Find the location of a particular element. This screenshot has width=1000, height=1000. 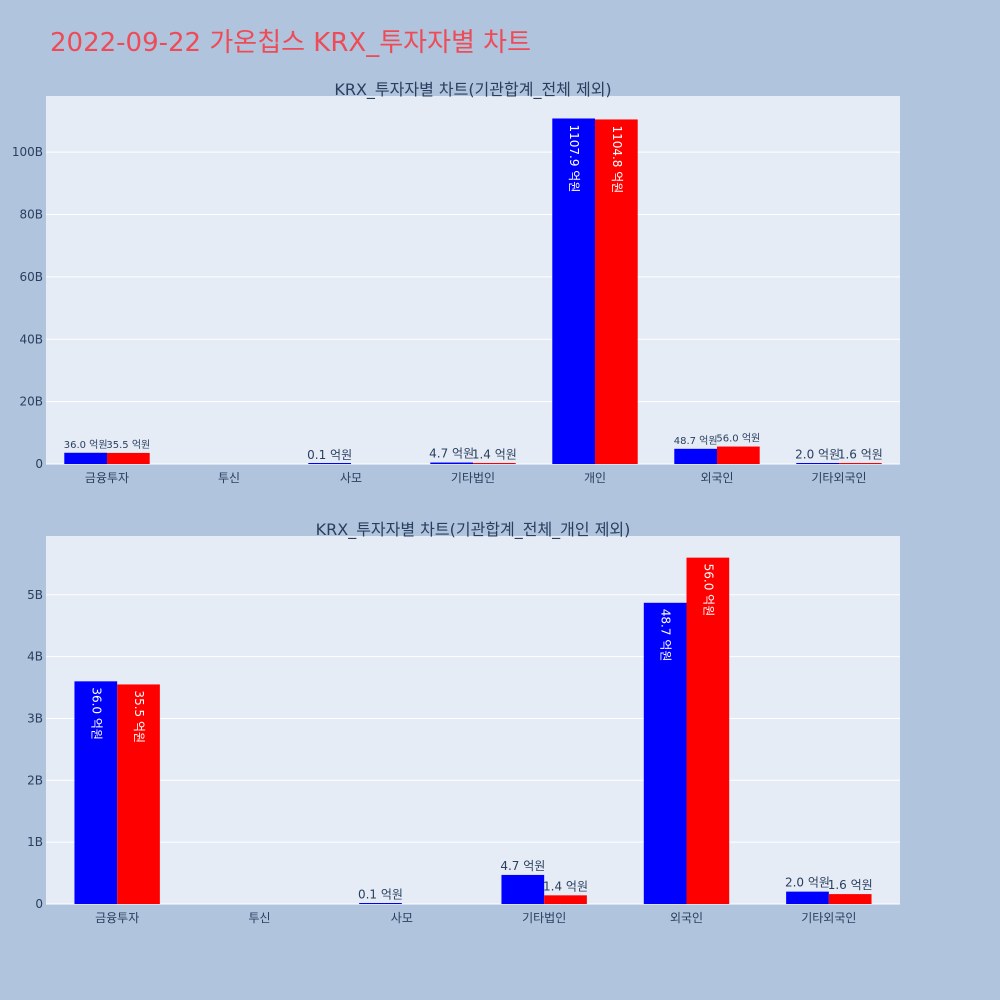

x-tick-label: 개인 is located at coordinates (595, 478).